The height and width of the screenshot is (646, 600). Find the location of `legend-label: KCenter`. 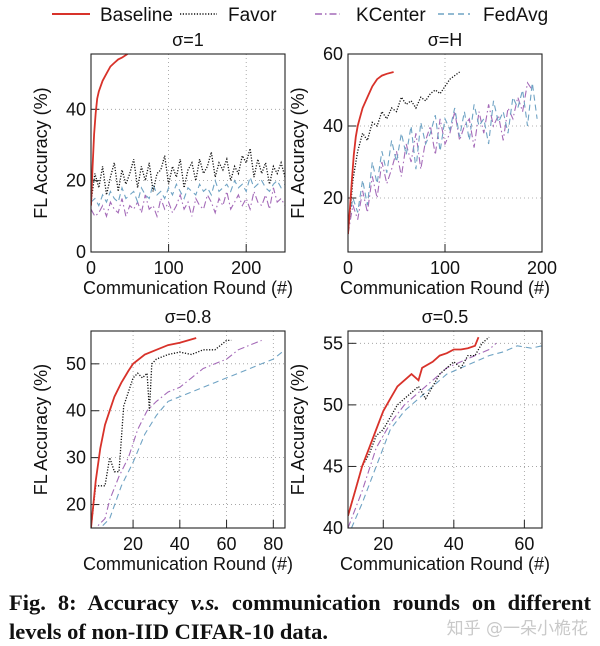

legend-label: KCenter is located at coordinates (391, 15).